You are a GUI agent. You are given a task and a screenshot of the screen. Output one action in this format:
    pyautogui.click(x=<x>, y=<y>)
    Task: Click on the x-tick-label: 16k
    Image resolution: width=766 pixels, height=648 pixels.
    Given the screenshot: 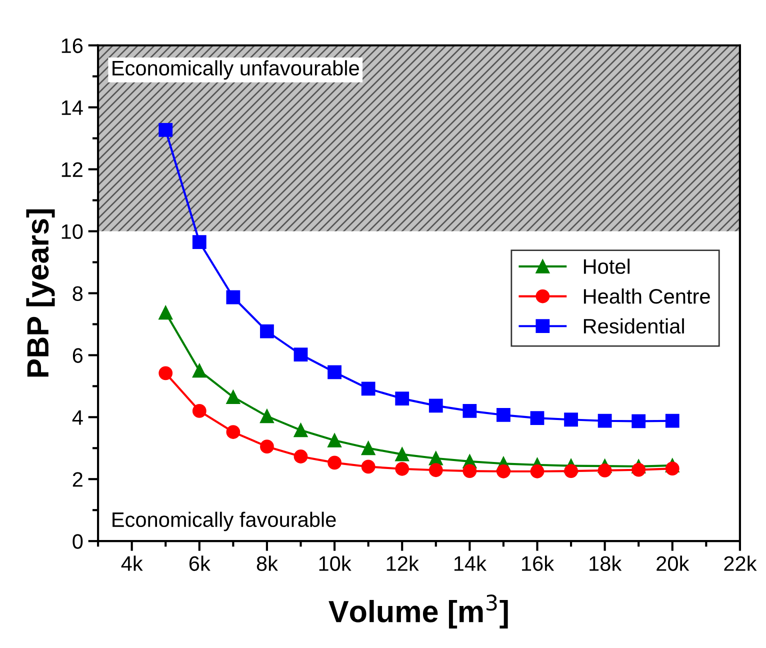 What is the action you would take?
    pyautogui.click(x=538, y=563)
    